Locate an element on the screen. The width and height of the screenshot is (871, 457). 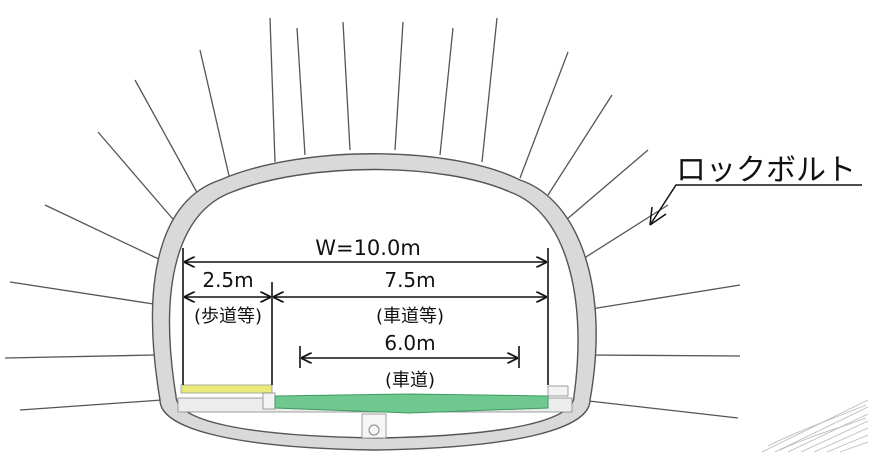
drain-icon is located at coordinates (374, 426).